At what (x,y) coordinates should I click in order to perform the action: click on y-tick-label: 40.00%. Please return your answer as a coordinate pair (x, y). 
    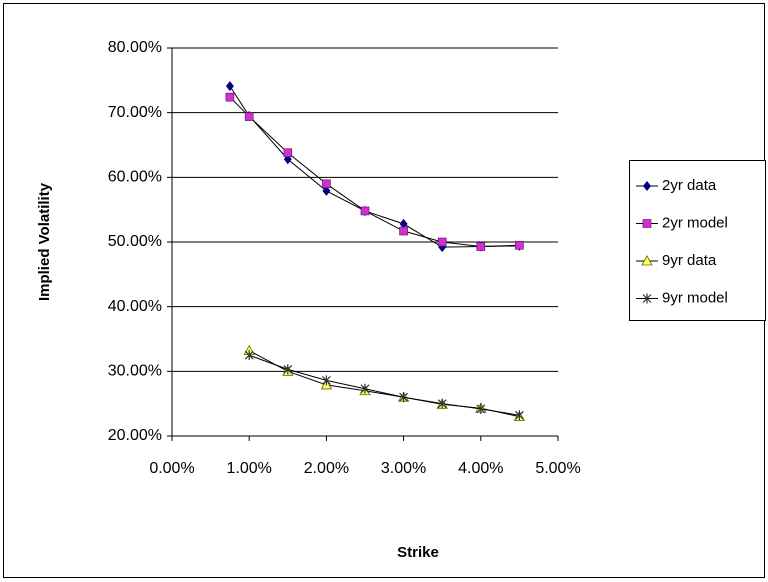
    Looking at the image, I should click on (135, 306).